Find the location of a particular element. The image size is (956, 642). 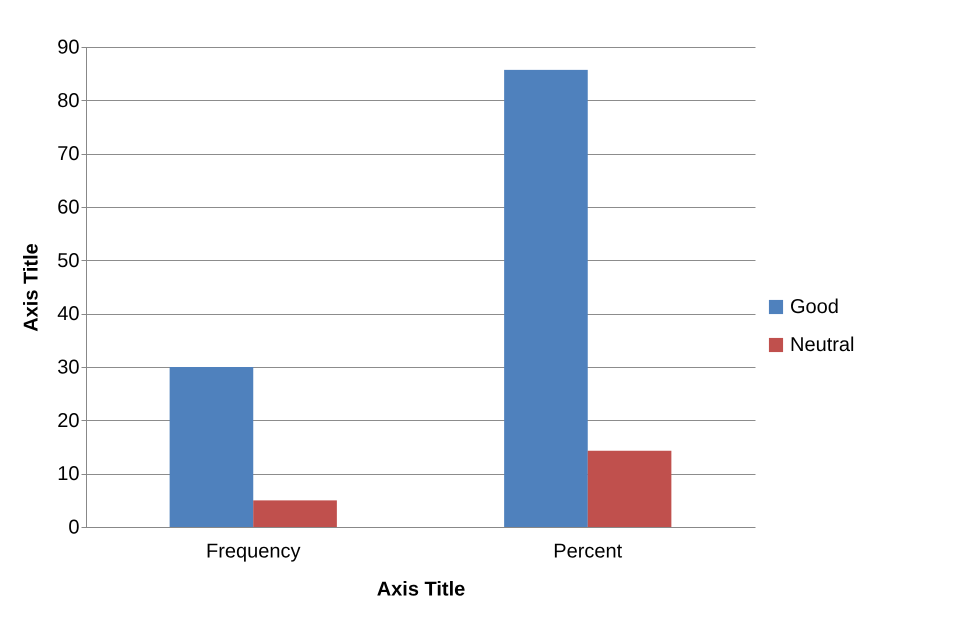

legend-label: Good is located at coordinates (814, 307).